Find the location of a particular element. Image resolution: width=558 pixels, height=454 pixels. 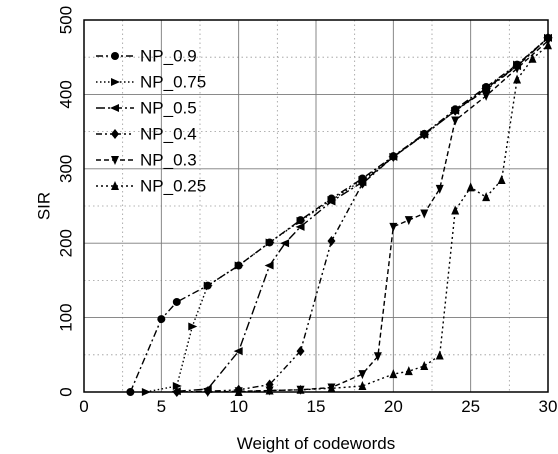

legend-label: NP_0.4 is located at coordinates (168, 134).